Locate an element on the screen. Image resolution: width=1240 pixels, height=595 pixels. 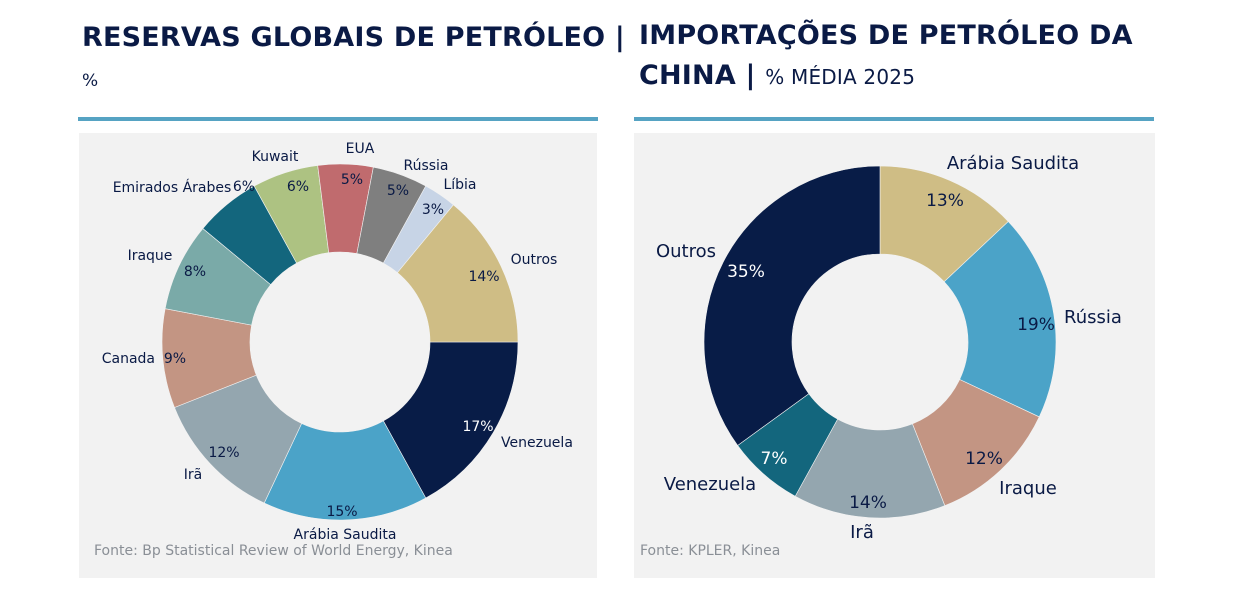
slice-value-label: 9% is located at coordinates (175, 359).